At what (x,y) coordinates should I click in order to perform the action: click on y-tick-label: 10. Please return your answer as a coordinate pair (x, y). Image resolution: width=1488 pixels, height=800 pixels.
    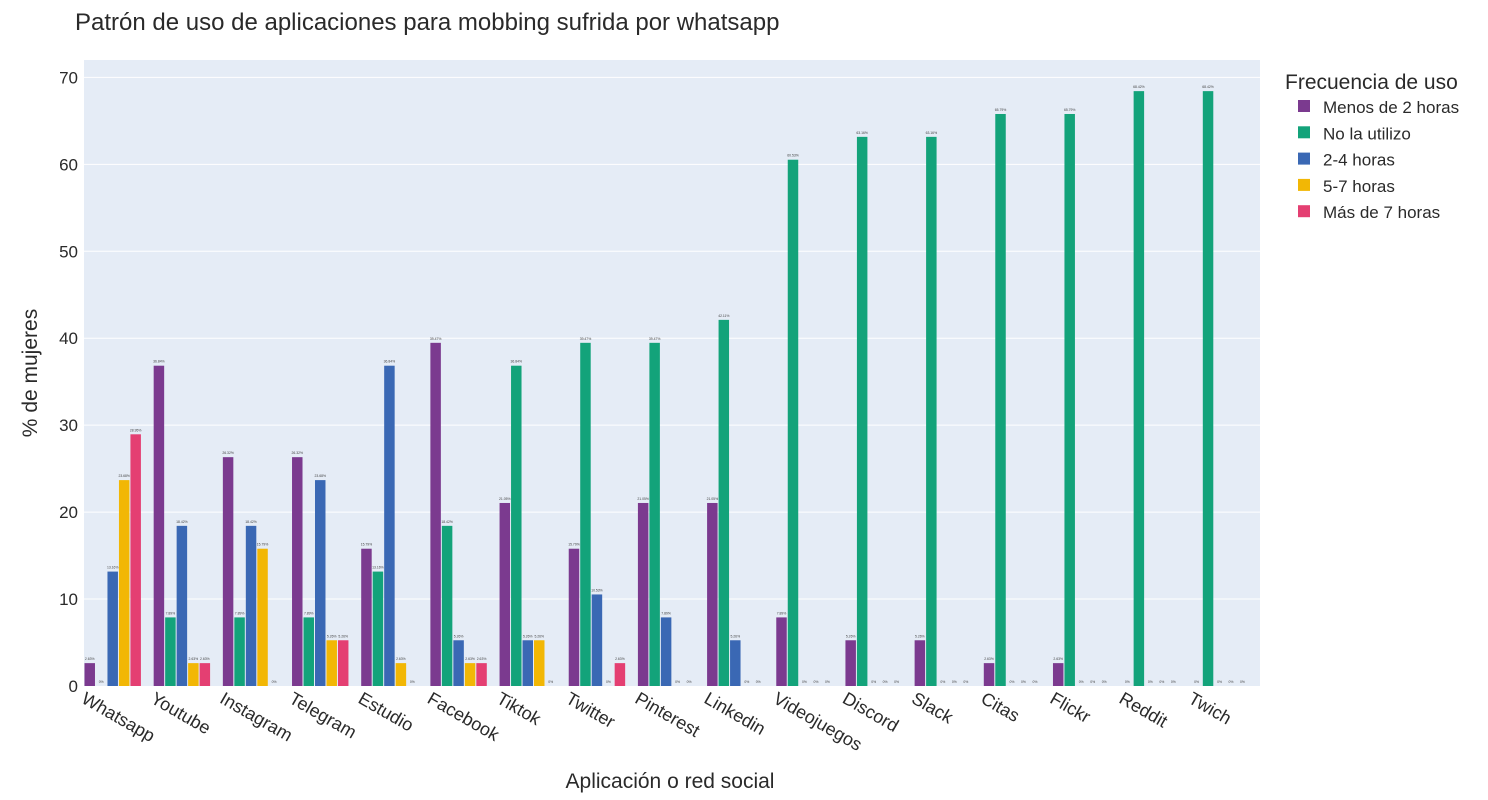
    Looking at the image, I should click on (68, 599).